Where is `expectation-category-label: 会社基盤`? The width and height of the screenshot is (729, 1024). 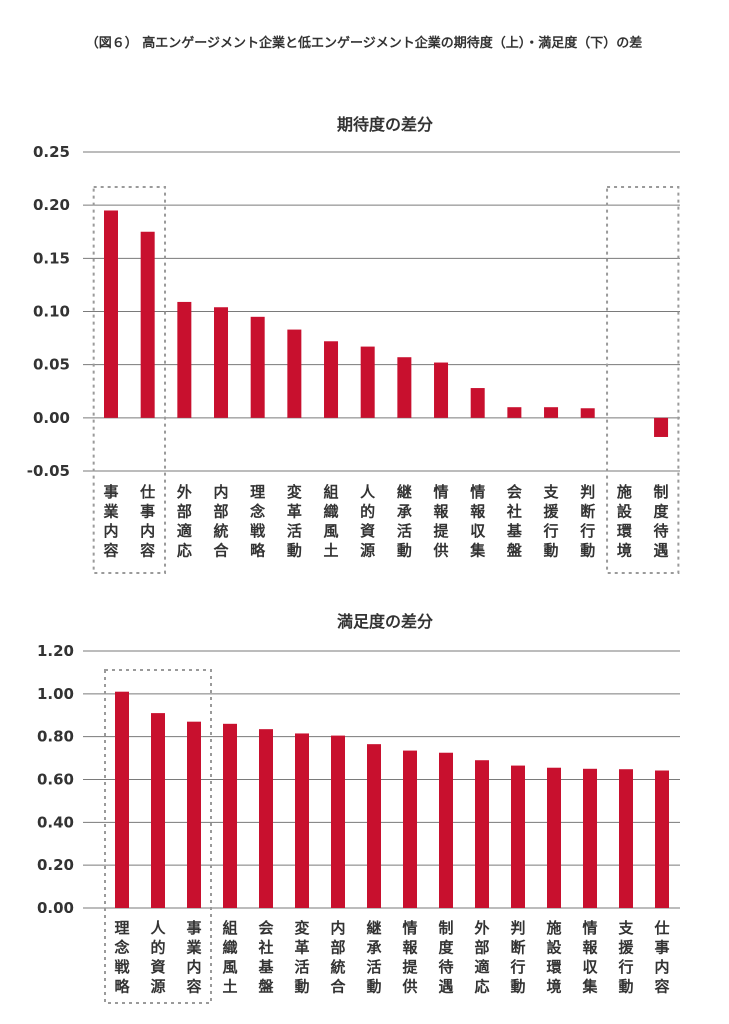
expectation-category-label: 会社基盤 is located at coordinates (514, 521).